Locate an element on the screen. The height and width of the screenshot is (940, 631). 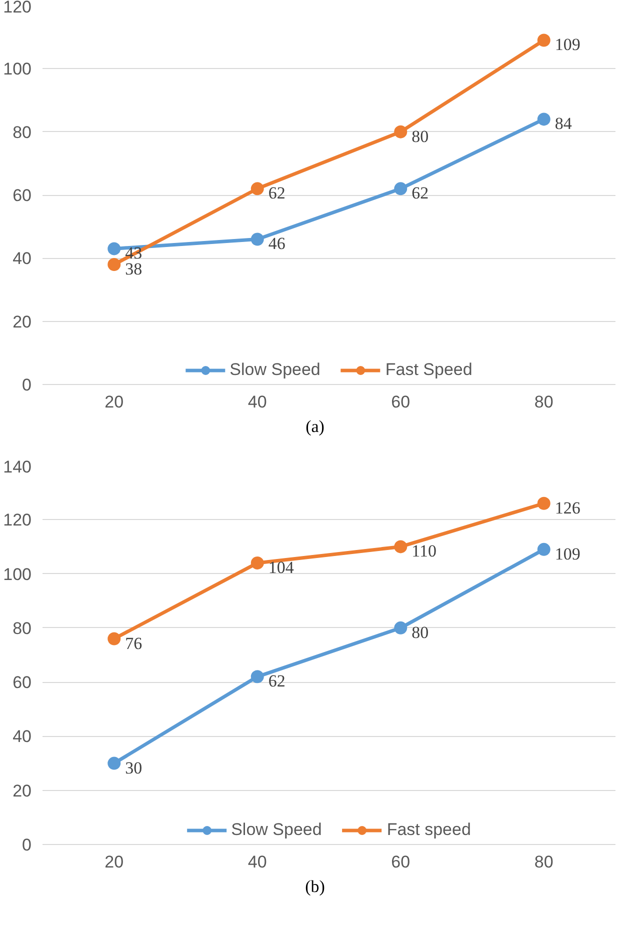
data-label: 126 is located at coordinates (567, 508).